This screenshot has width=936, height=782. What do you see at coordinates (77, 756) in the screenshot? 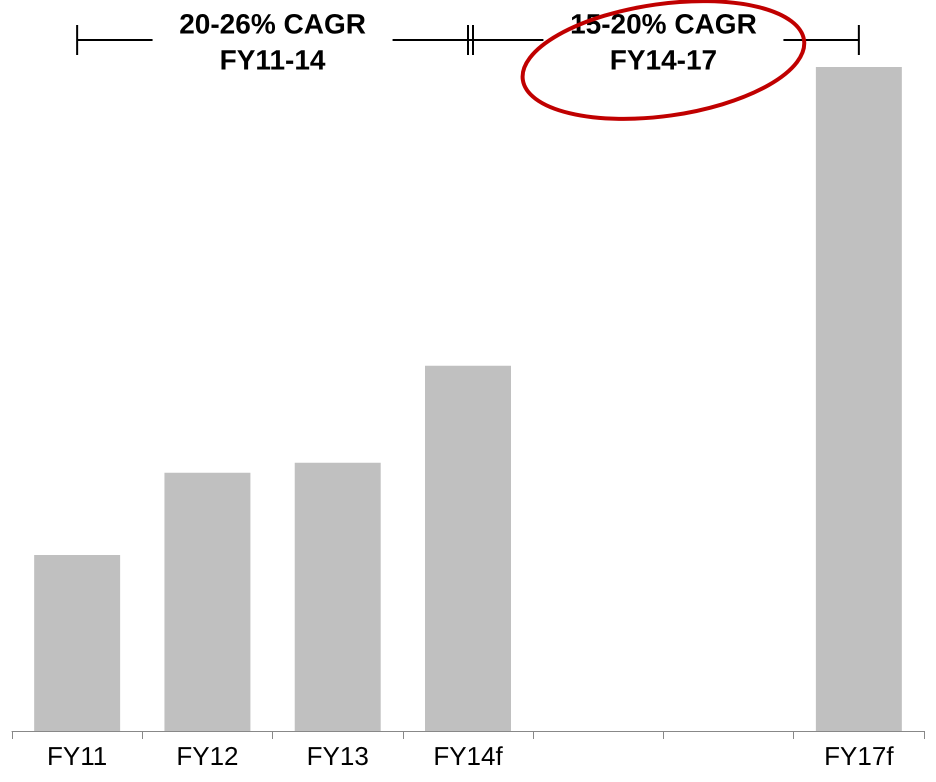
I see `x-tick-label: FY11` at bounding box center [77, 756].